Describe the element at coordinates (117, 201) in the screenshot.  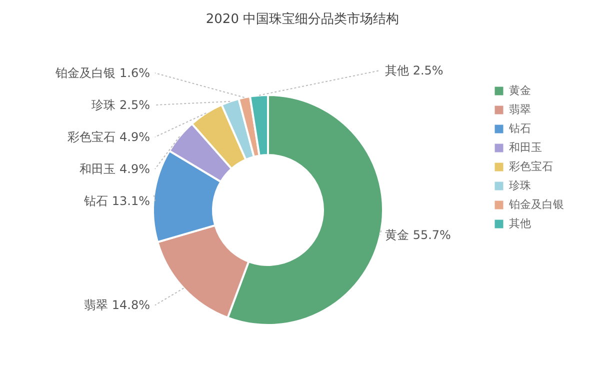
I see `category-label: 钻石 13.1%` at that location.